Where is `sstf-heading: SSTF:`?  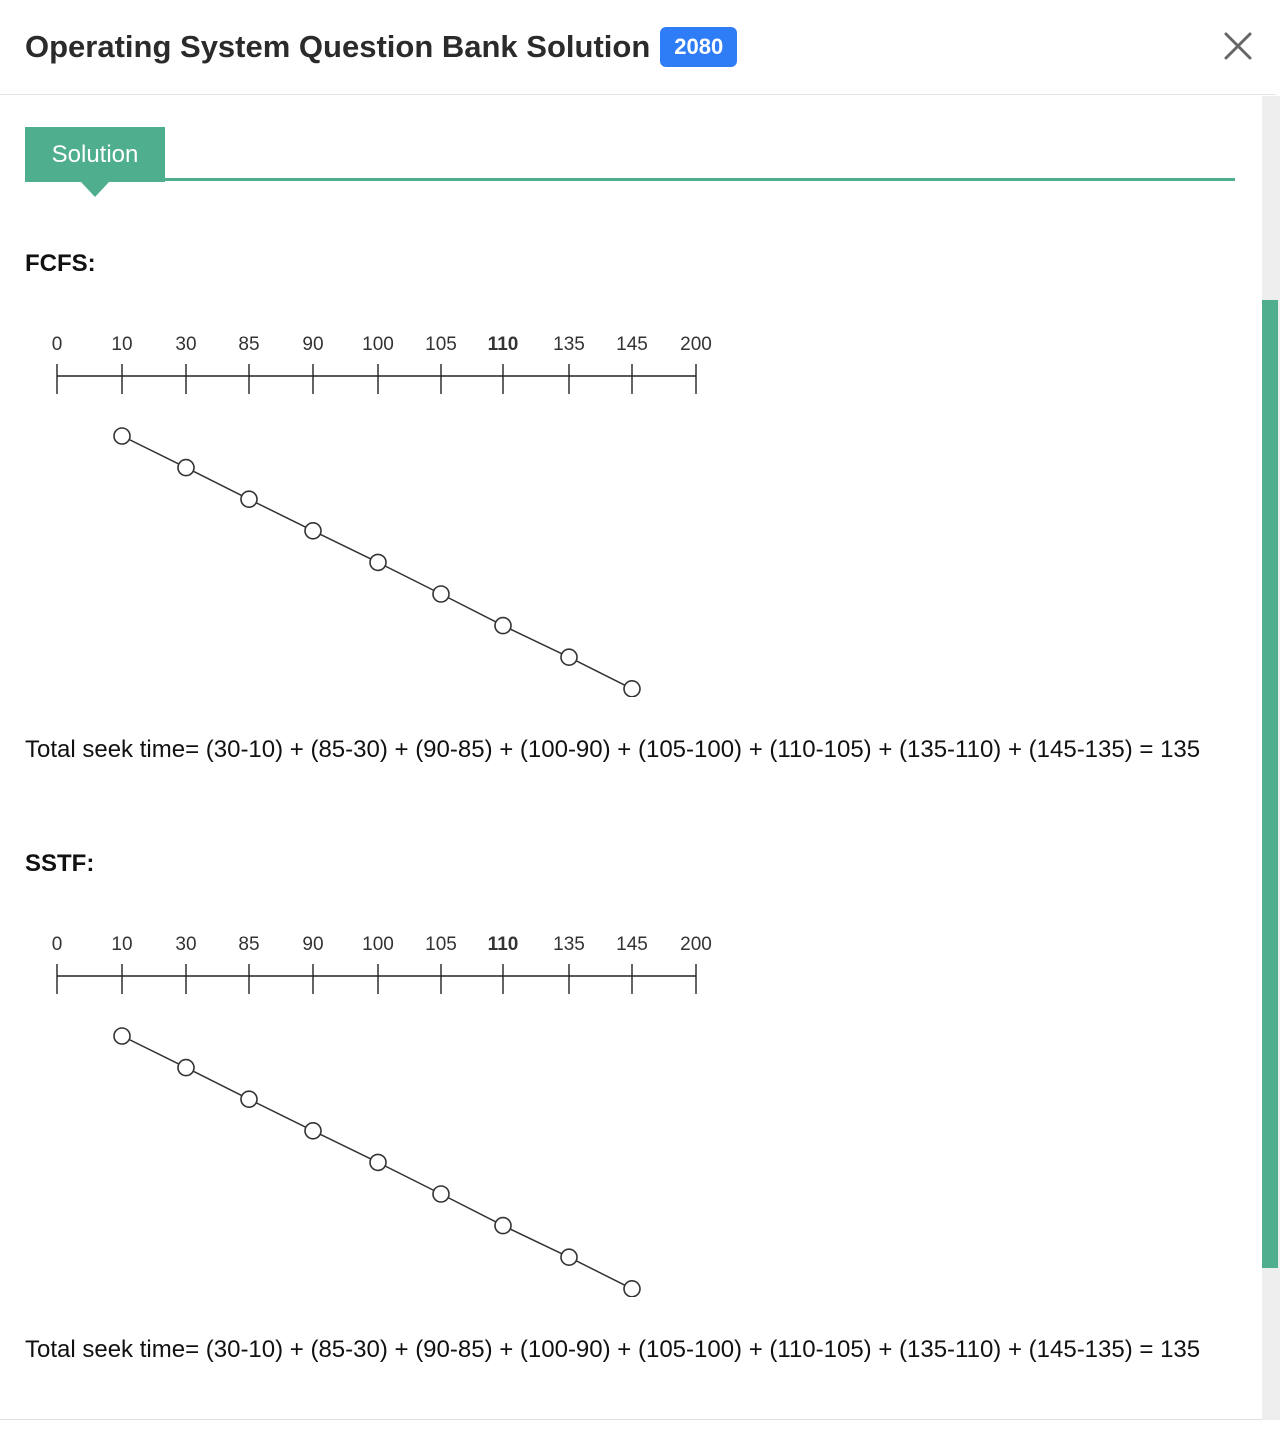
sstf-heading: SSTF: is located at coordinates (60, 863).